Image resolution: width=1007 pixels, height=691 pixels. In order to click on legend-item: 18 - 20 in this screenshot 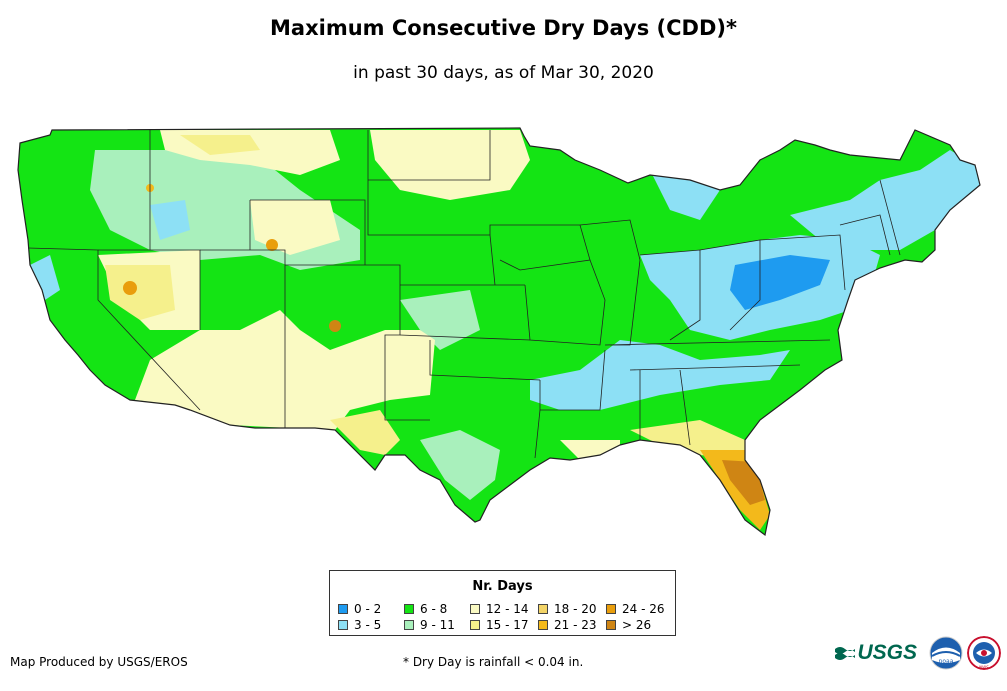, I will do `click(567, 609)`.